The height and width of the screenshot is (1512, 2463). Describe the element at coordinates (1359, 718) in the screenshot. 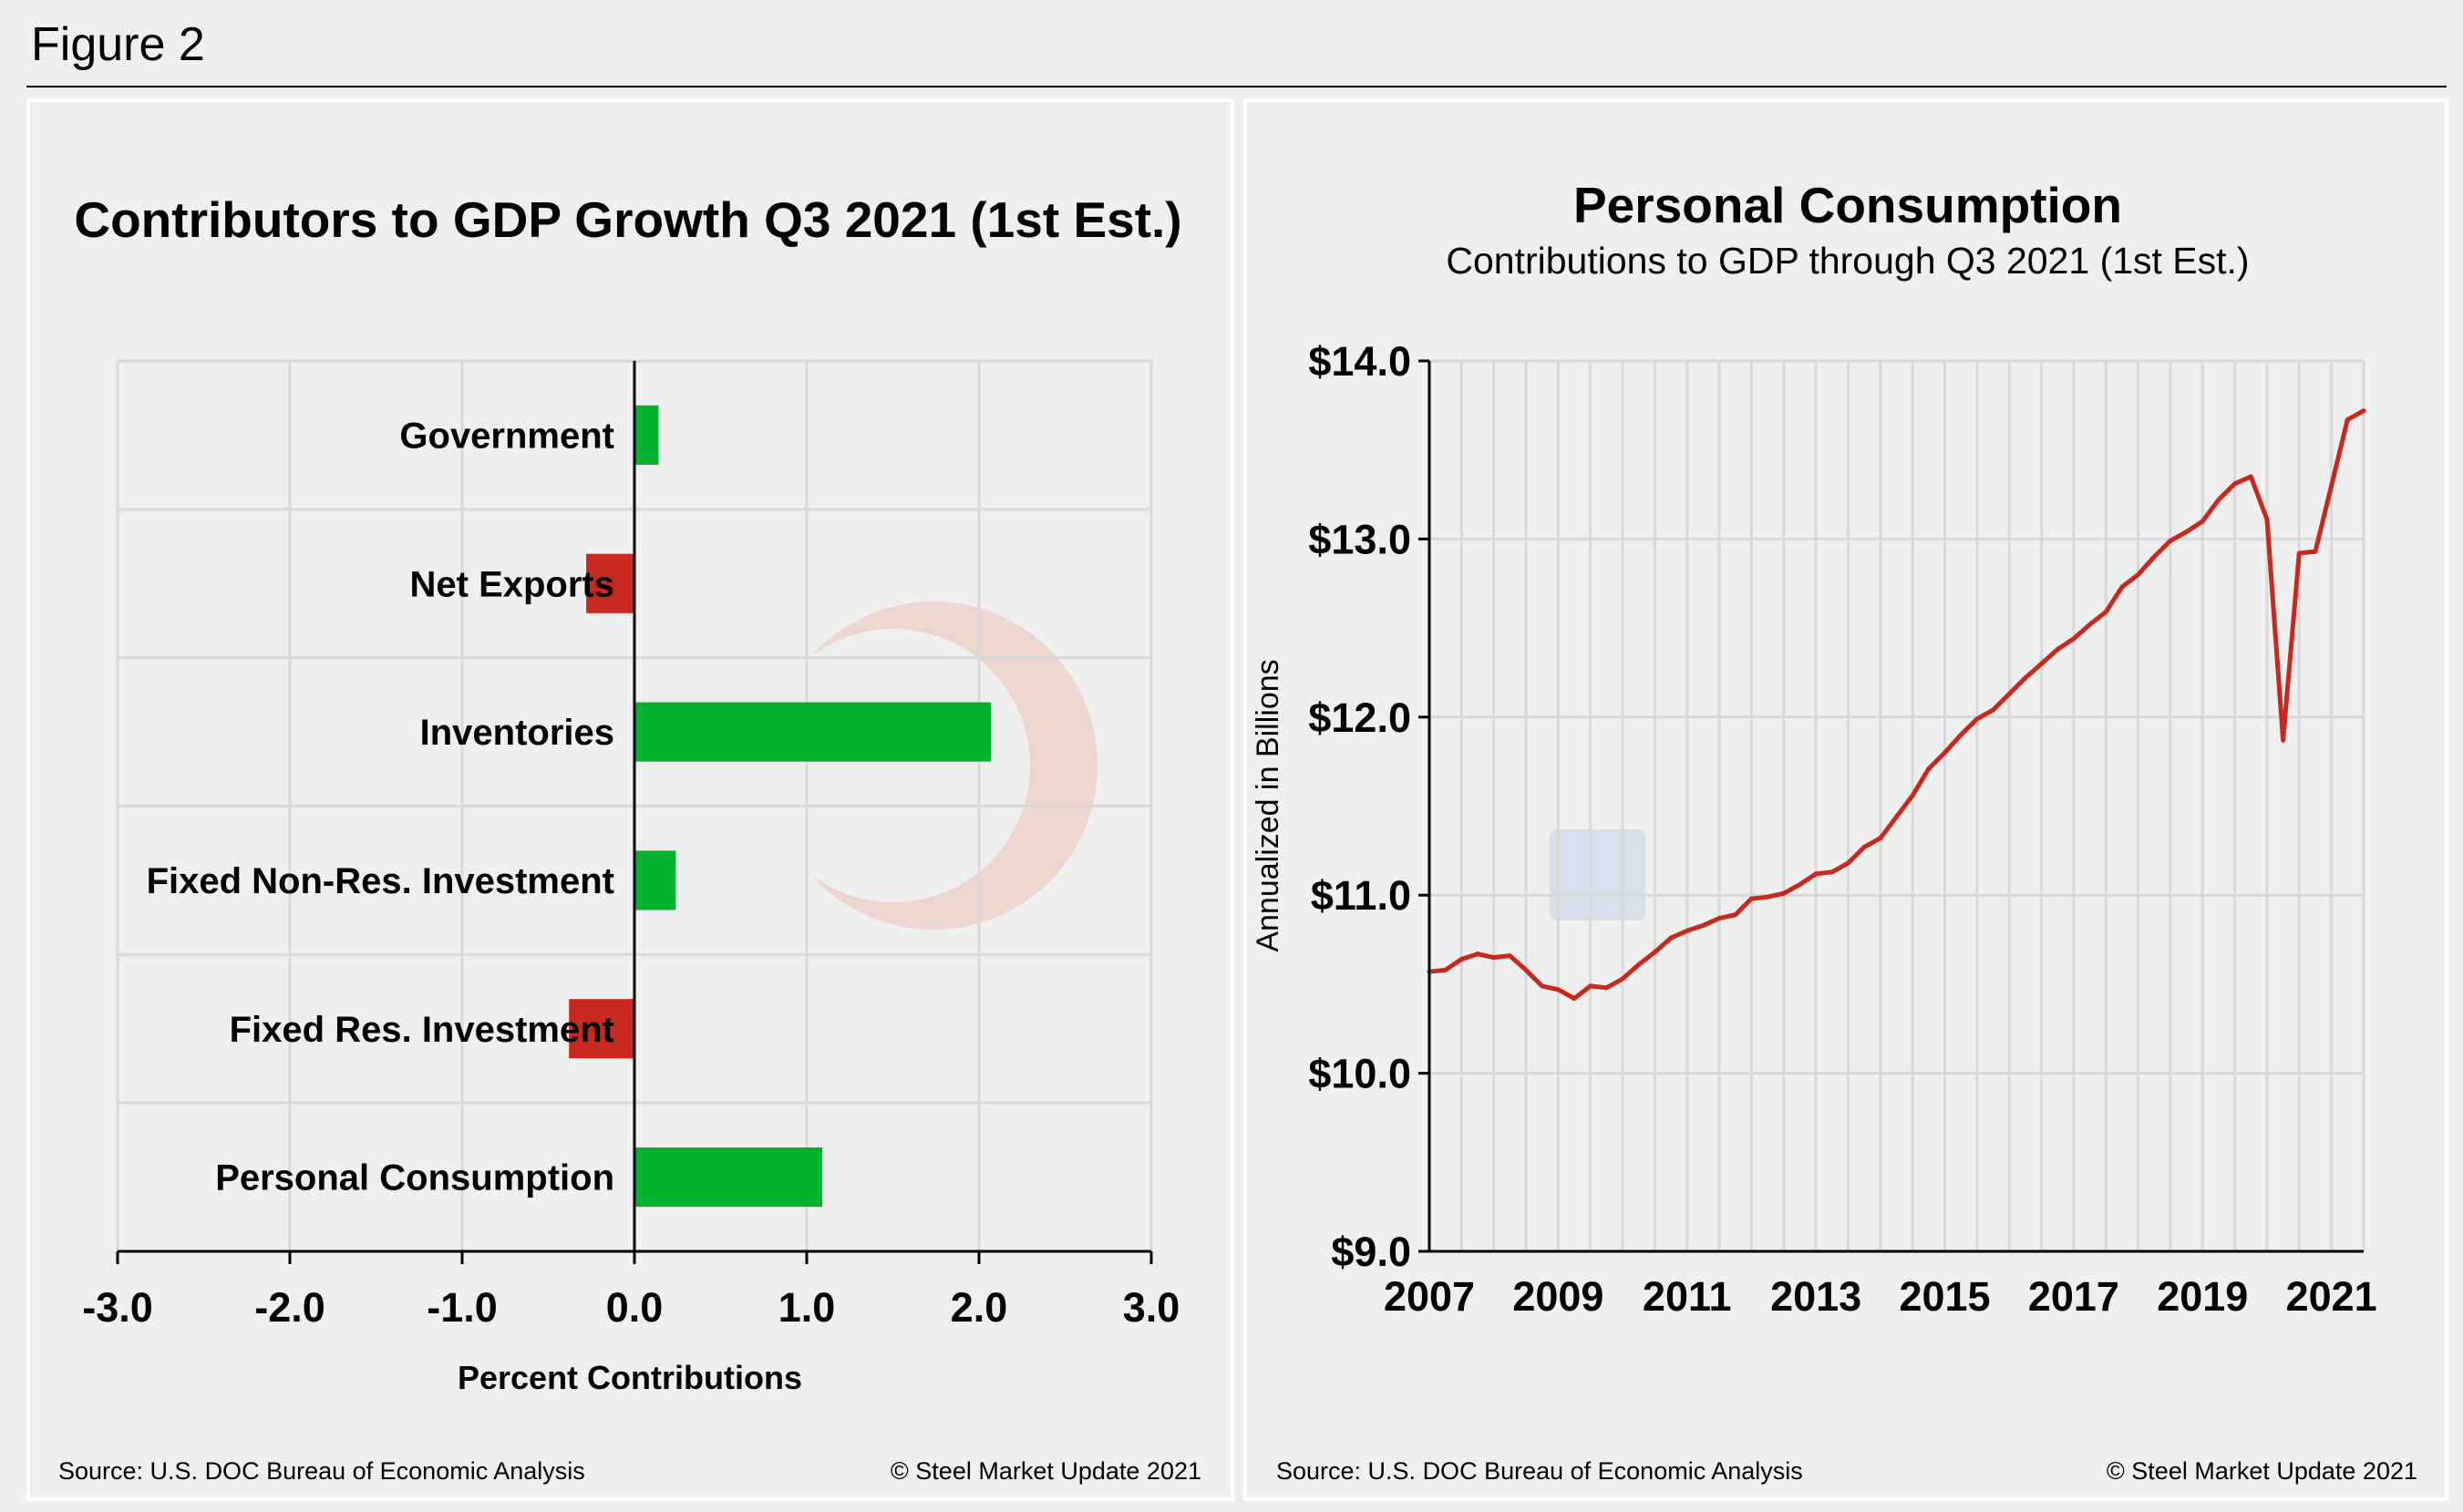

I see `y-tick-label: $12.0` at that location.